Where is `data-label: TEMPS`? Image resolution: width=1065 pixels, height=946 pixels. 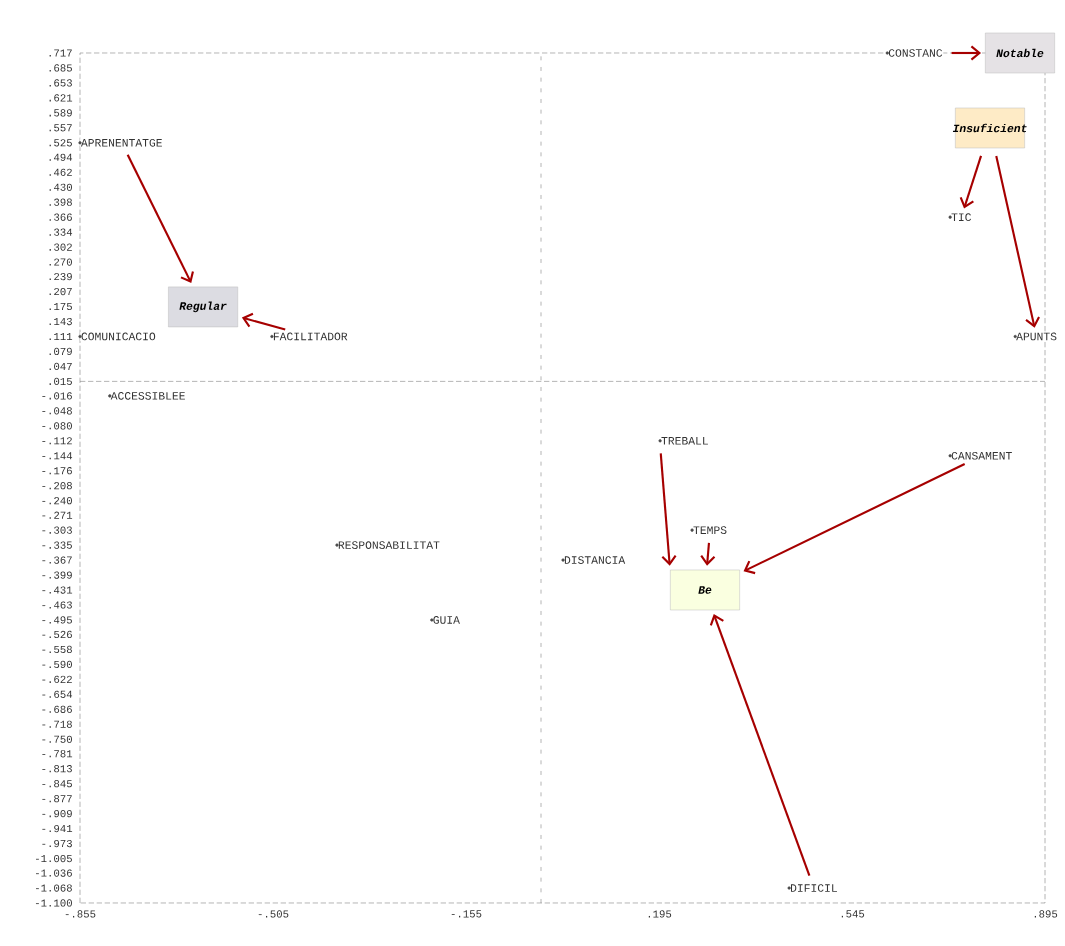 data-label: TEMPS is located at coordinates (710, 530).